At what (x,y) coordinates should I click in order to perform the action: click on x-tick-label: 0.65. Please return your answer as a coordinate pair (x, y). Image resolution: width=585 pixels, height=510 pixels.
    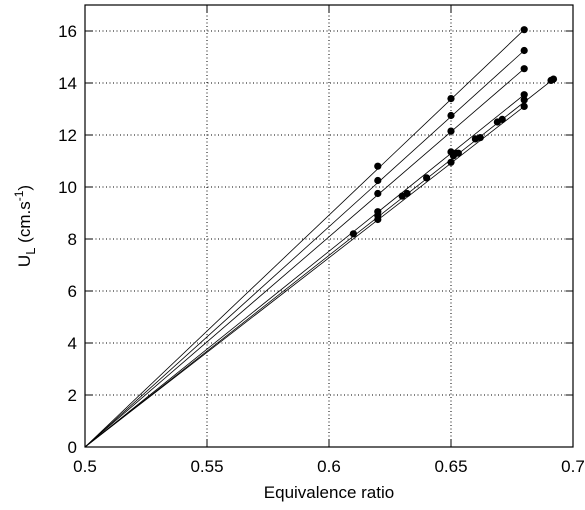
    Looking at the image, I should click on (450, 466).